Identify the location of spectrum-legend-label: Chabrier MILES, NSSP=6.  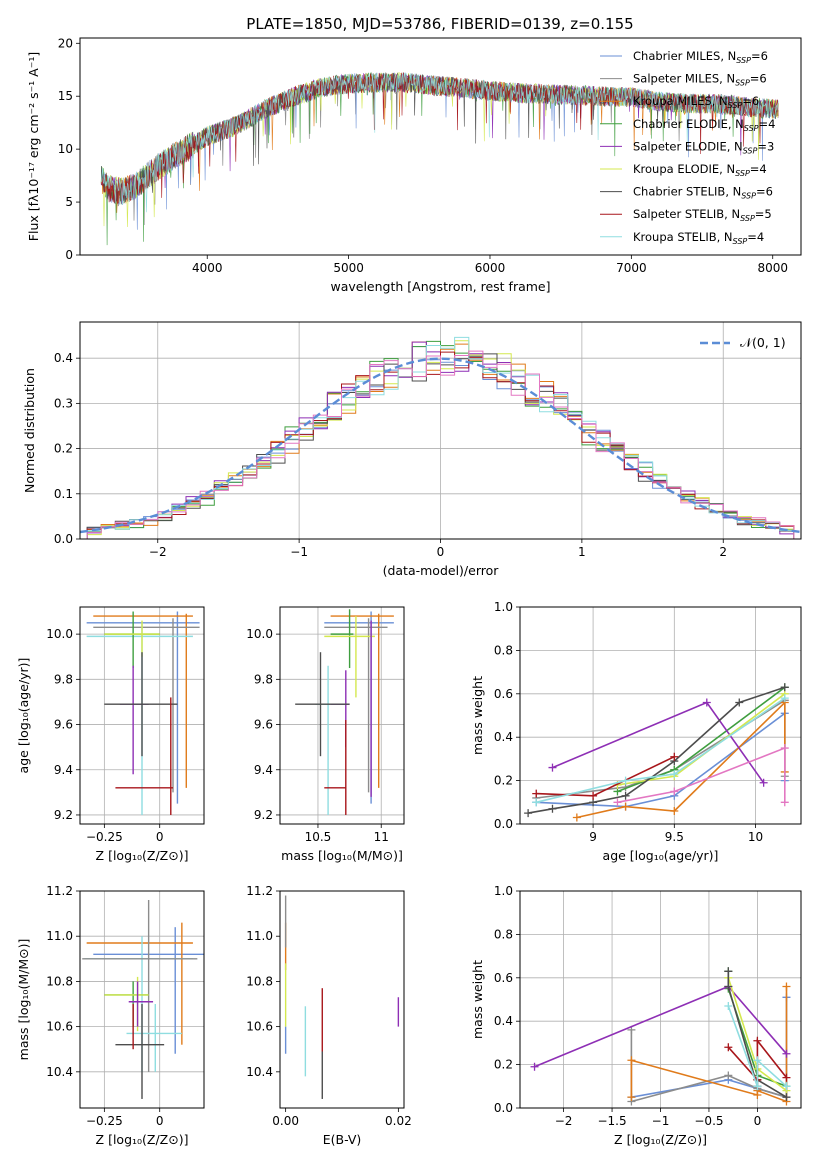
(700, 57).